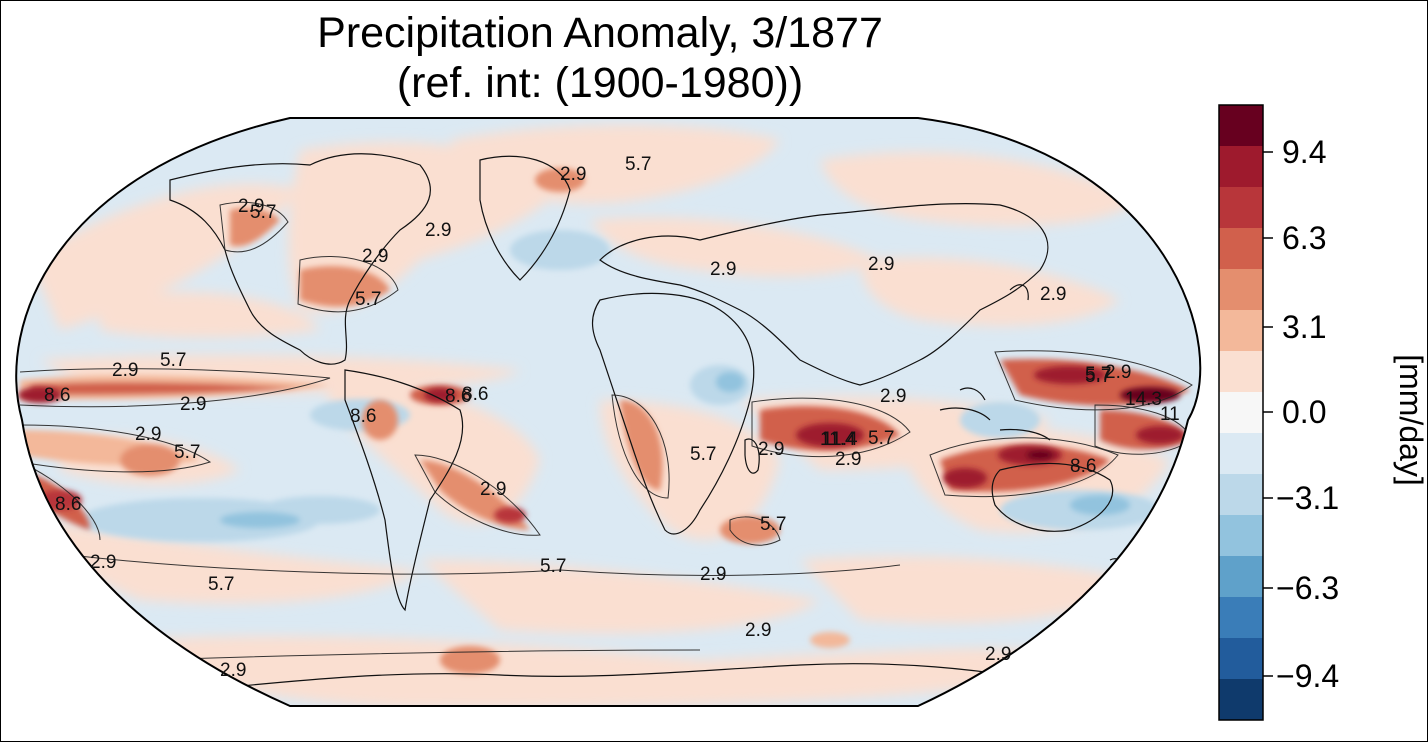 This screenshot has width=1428, height=742. What do you see at coordinates (600, 83) in the screenshot?
I see `title-line-2: (ref. int: (1900-1980))` at bounding box center [600, 83].